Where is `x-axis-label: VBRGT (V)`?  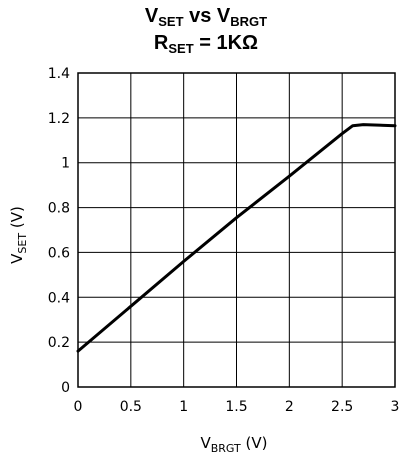 x-axis-label: VBRGT (V) is located at coordinates (233, 444).